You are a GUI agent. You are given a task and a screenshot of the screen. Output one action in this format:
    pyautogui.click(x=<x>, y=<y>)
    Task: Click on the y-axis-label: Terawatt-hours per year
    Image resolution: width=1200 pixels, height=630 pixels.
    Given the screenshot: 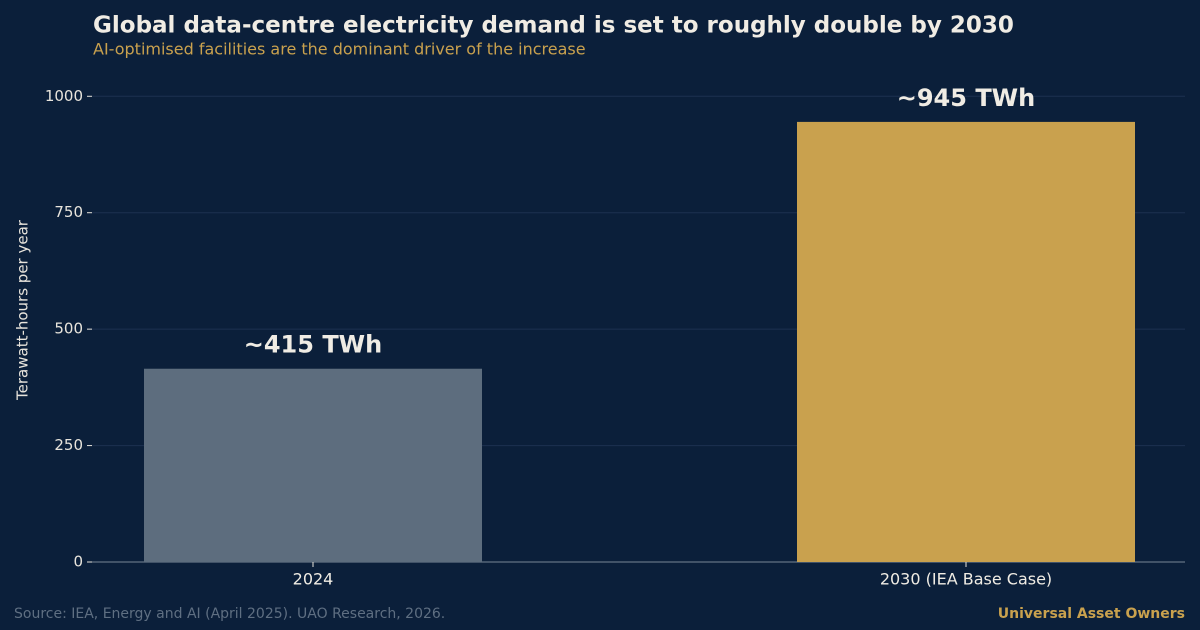 What is the action you would take?
    pyautogui.click(x=23, y=310)
    